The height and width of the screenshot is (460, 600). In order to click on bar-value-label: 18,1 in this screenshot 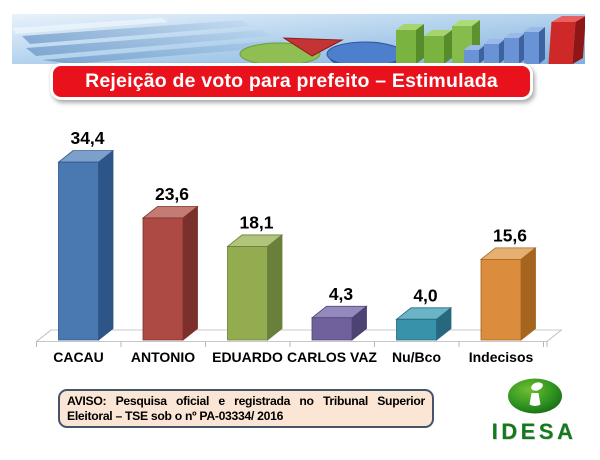, I will do `click(256, 222)`.